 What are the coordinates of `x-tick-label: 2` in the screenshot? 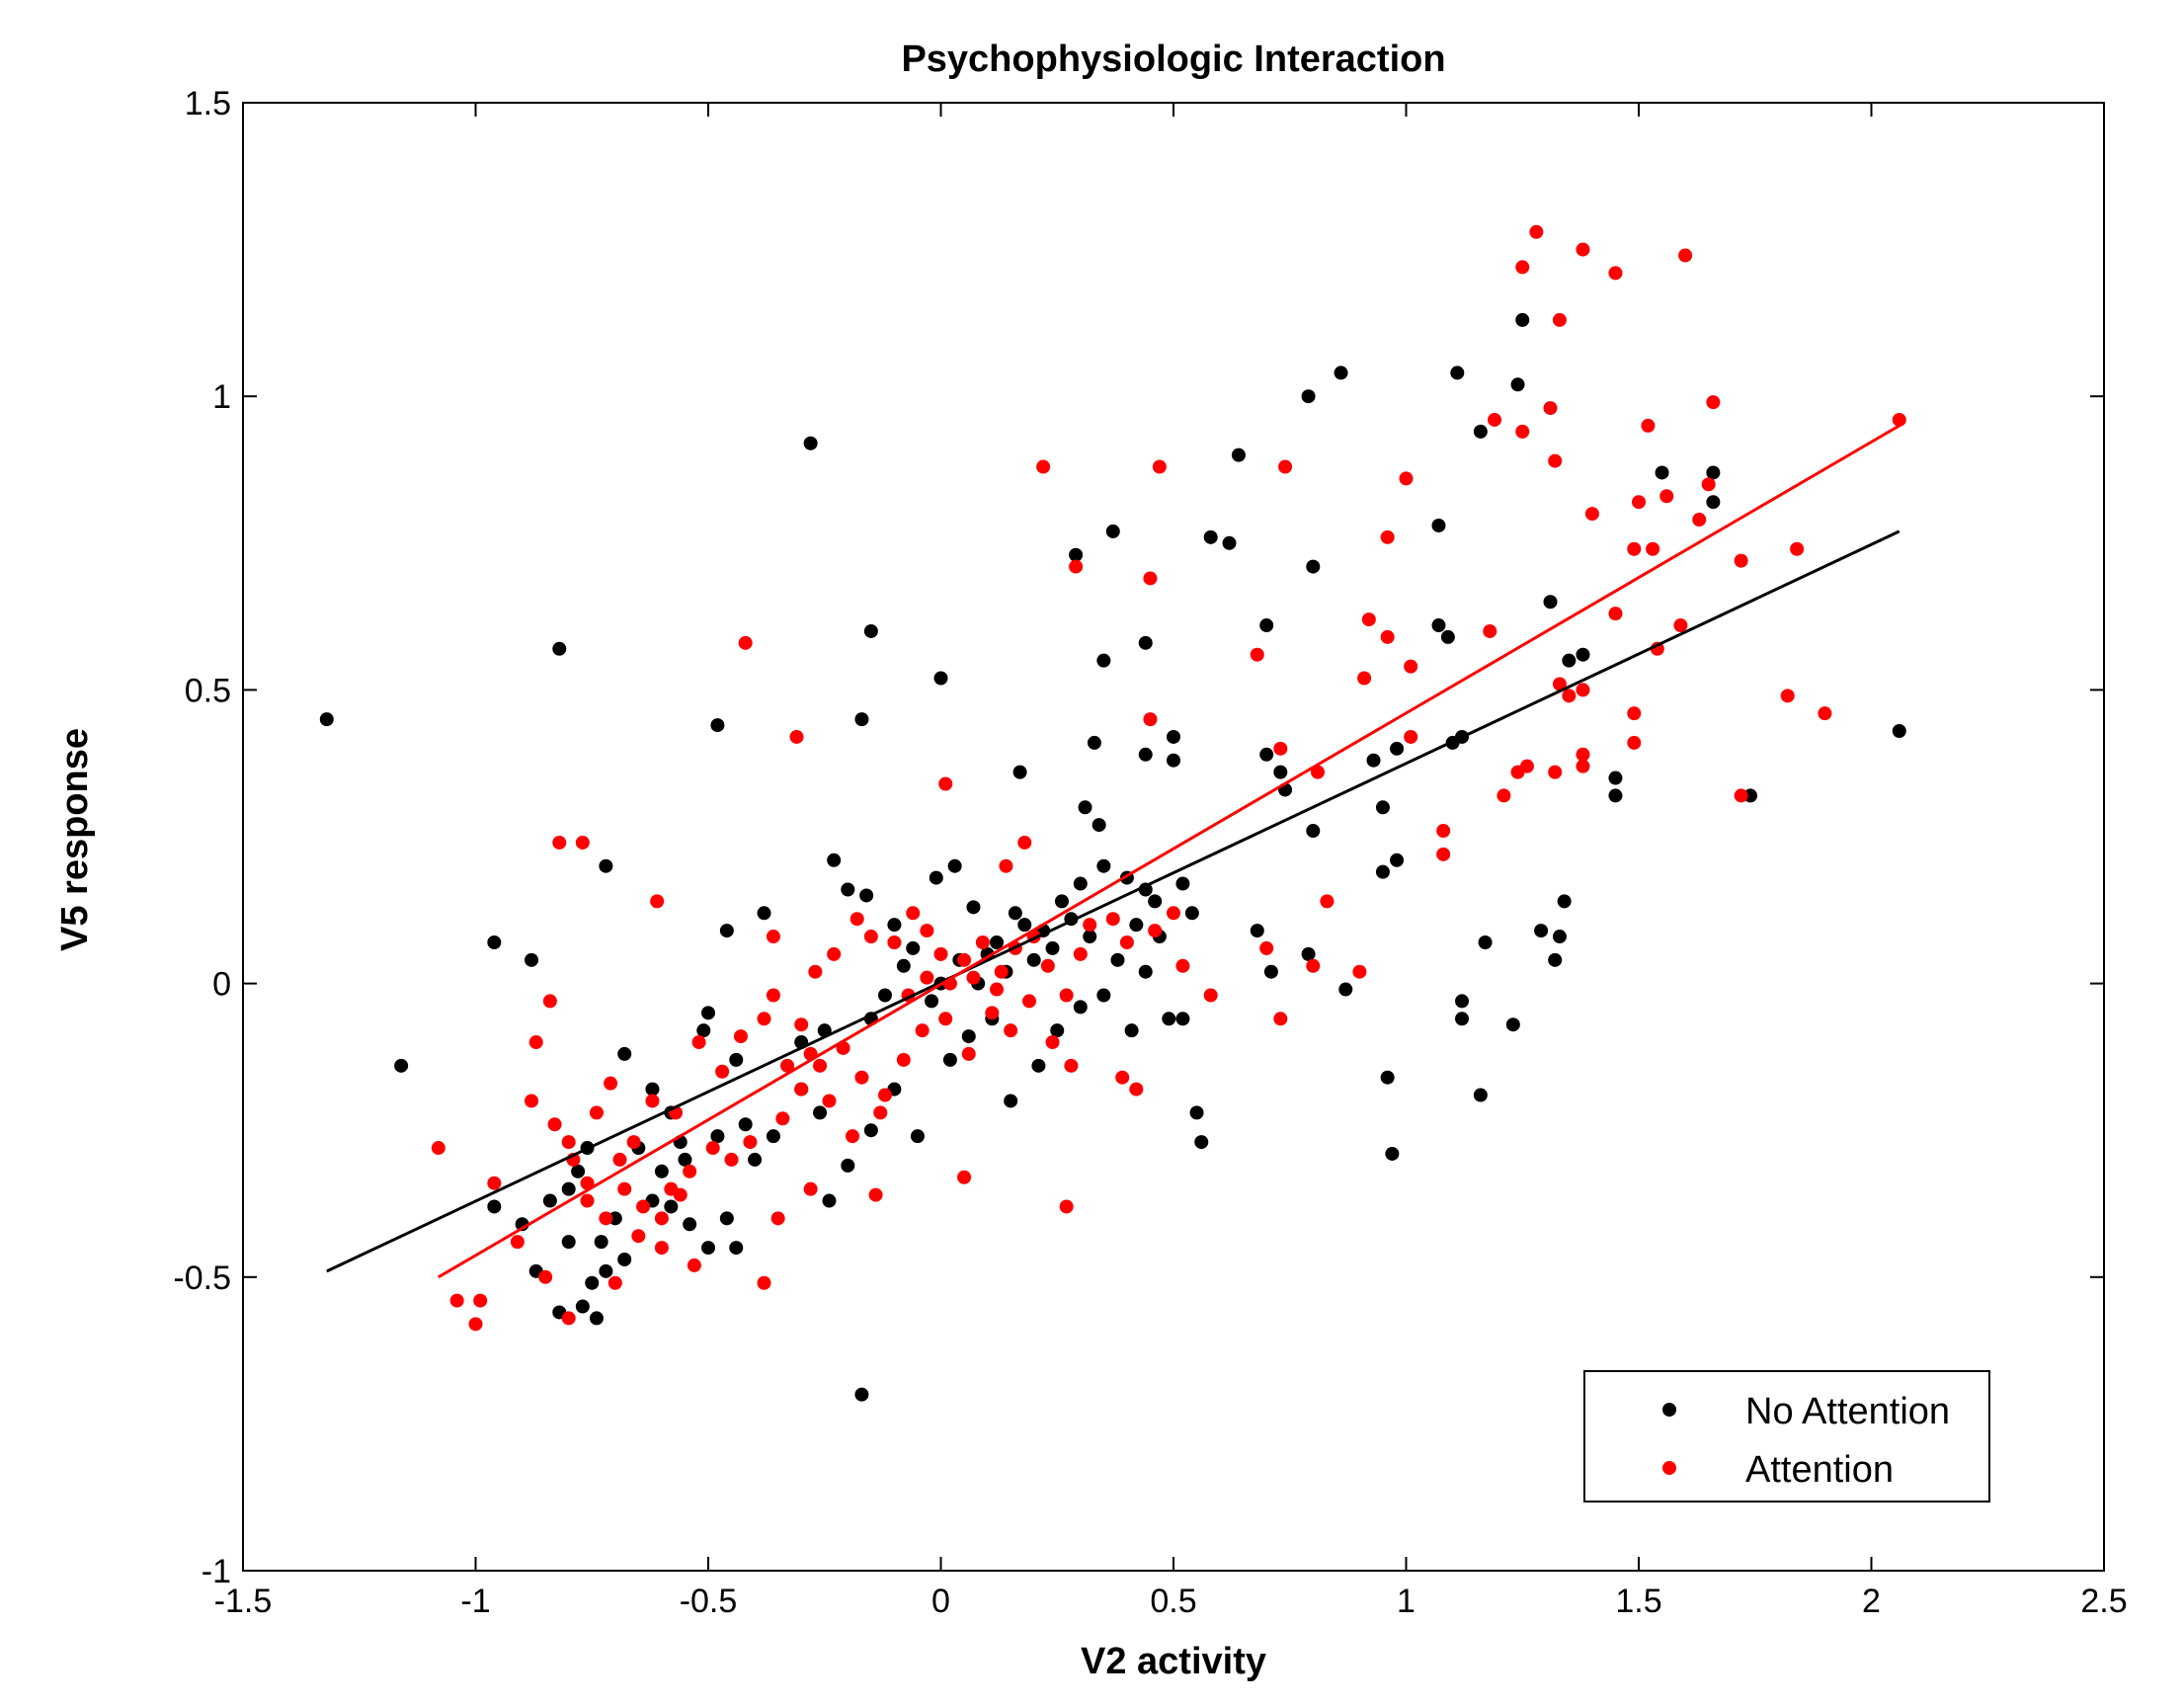 It's located at (1871, 1601).